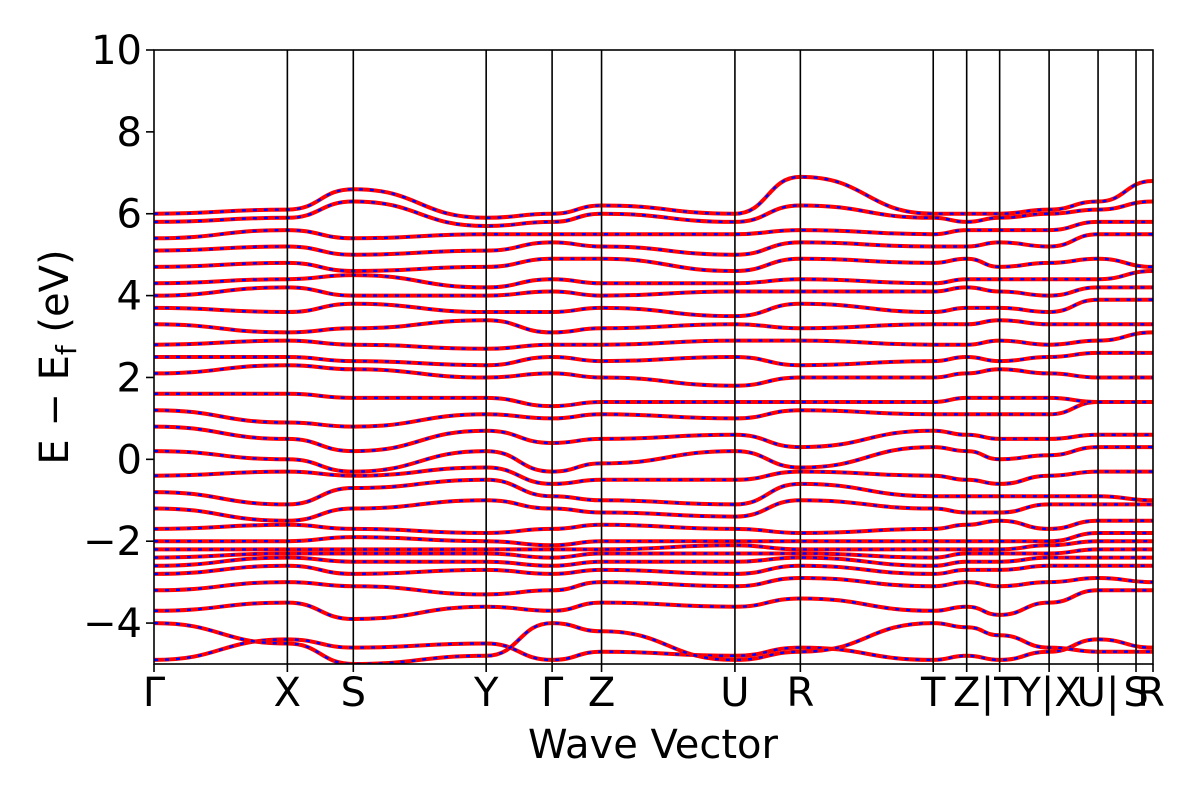  What do you see at coordinates (933, 693) in the screenshot?
I see `x-tick-label-8: T` at bounding box center [933, 693].